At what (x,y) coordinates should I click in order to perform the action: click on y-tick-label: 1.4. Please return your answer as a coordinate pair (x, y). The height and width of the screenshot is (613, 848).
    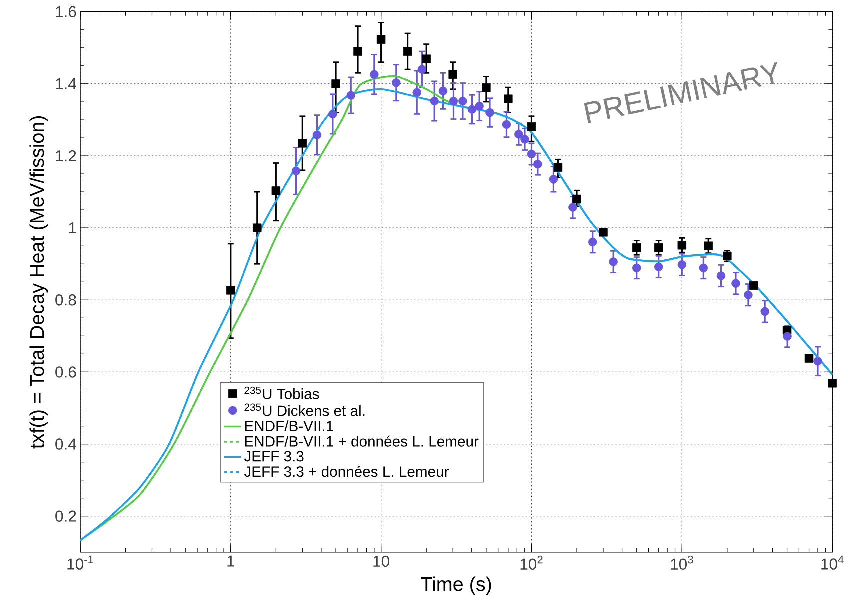
    Looking at the image, I should click on (66, 84).